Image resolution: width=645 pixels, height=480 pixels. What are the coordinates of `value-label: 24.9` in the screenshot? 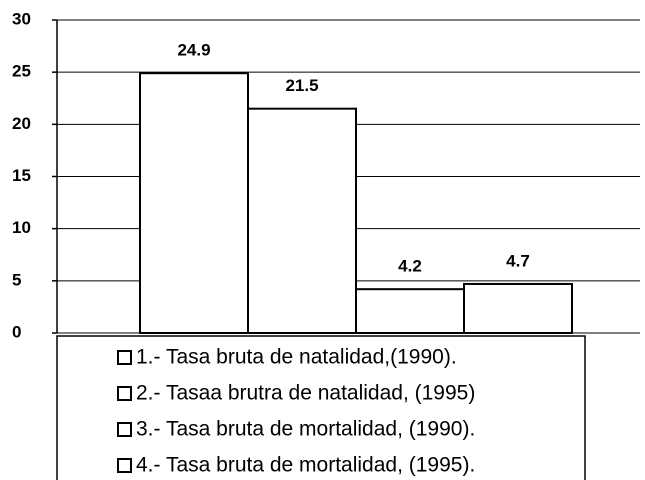 It's located at (193, 50).